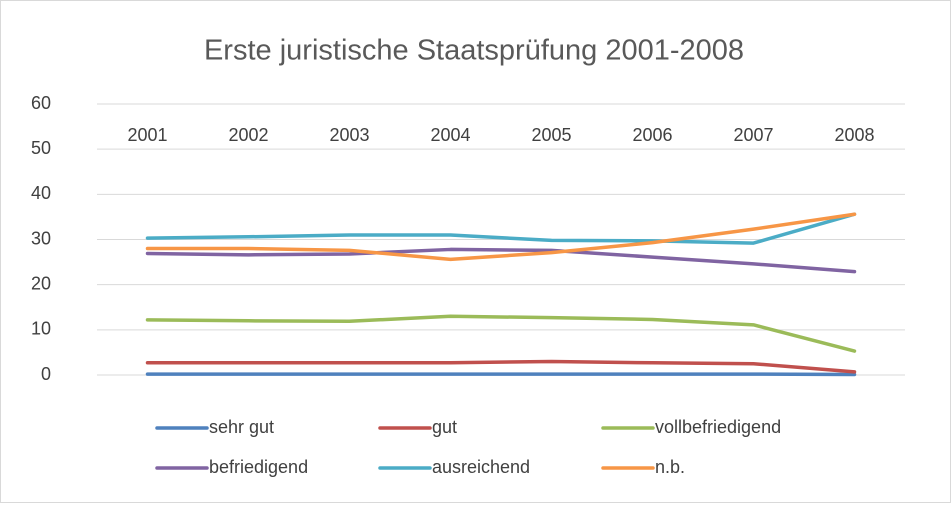  Describe the element at coordinates (349, 135) in the screenshot. I see `x-tick-label: 2003` at that location.